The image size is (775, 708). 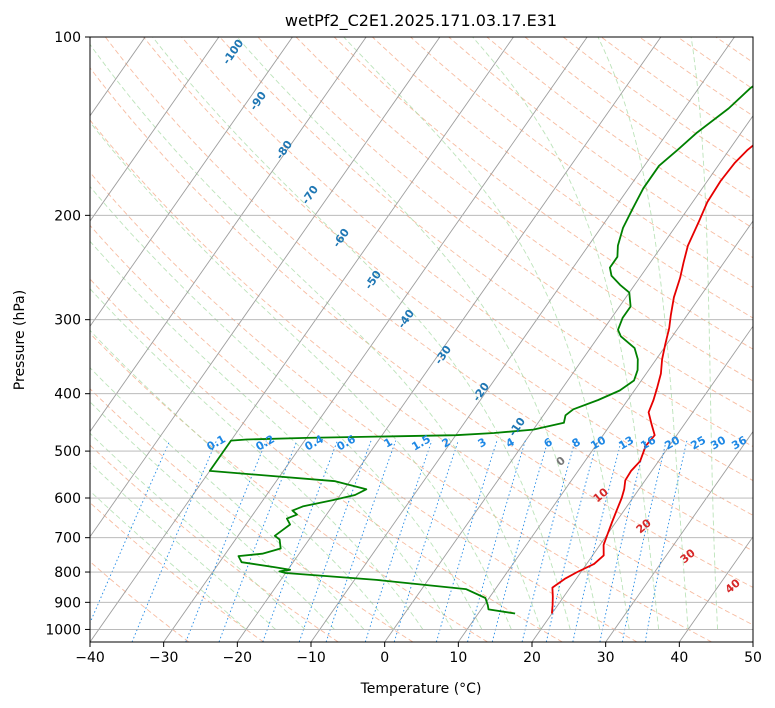 I want to click on x-tick-label: −30, so click(x=164, y=658).